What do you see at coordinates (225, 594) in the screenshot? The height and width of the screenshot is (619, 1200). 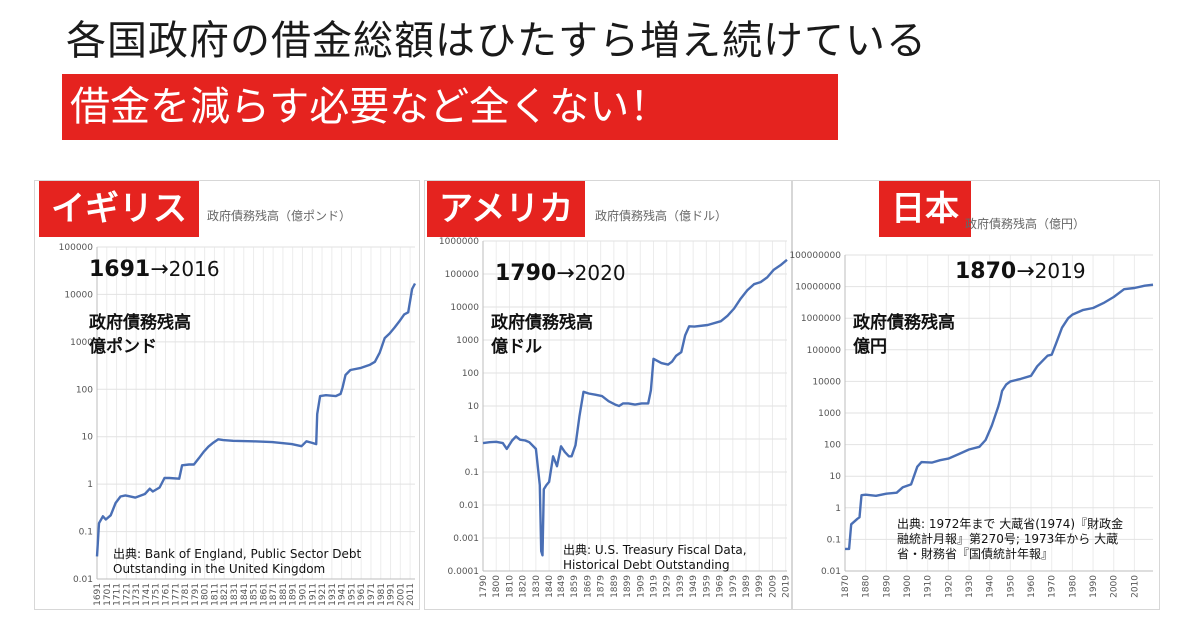 I see `x-tick-label: 1821` at bounding box center [225, 594].